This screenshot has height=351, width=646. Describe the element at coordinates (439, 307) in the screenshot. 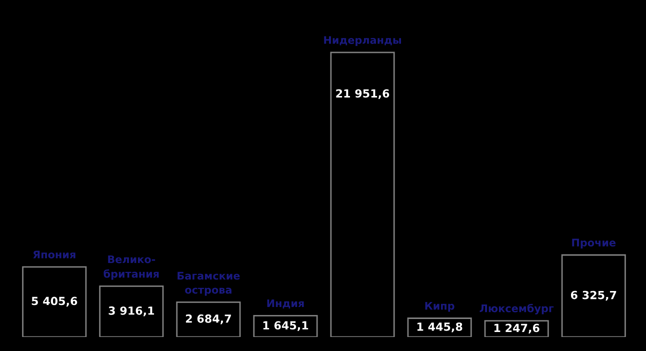

I see `x-tick-label: Кипр` at that location.